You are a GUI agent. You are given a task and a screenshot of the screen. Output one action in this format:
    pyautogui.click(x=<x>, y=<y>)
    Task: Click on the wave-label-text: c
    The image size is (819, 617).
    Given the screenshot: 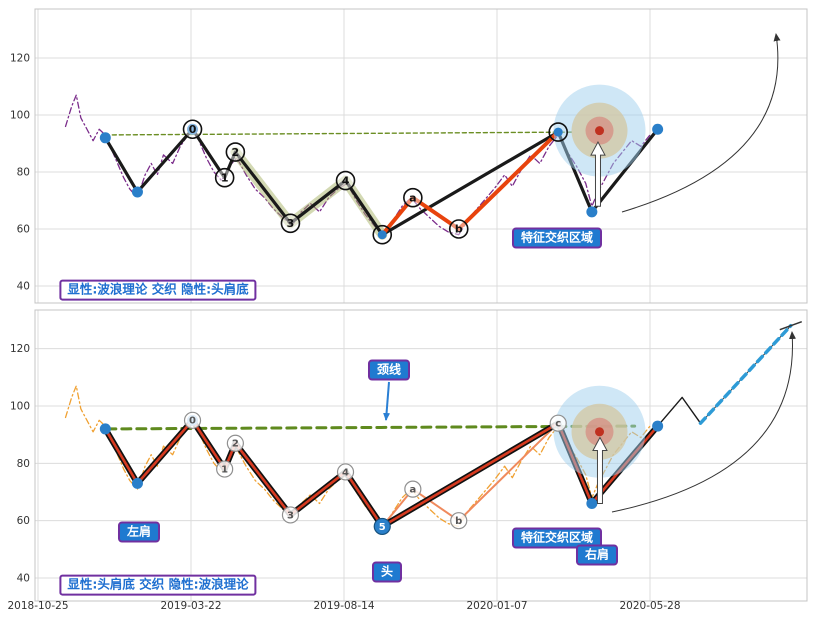 What is the action you would take?
    pyautogui.click(x=558, y=424)
    